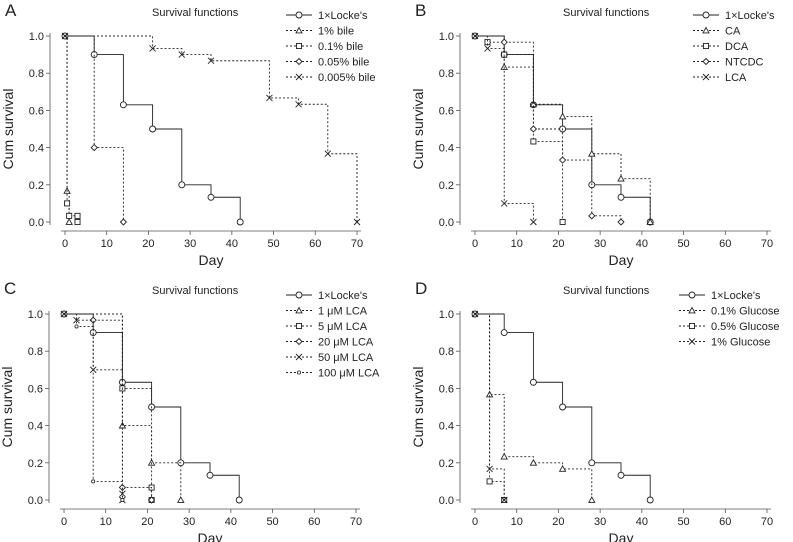  I want to click on legend-item: NTCDC, so click(728, 63).